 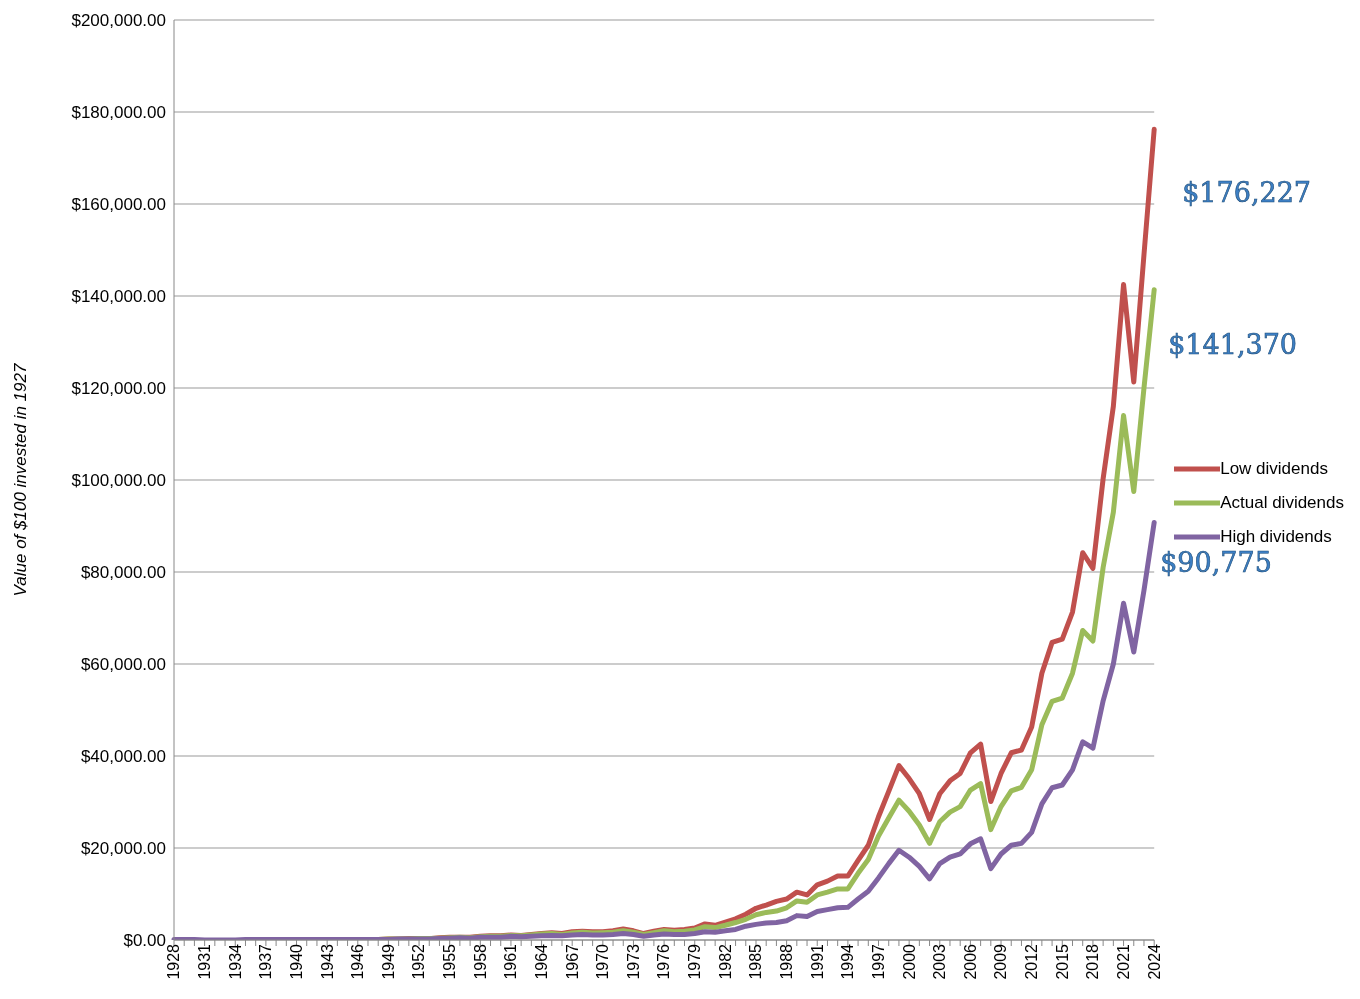 I want to click on x-tick-label: 1934, so click(x=235, y=961).